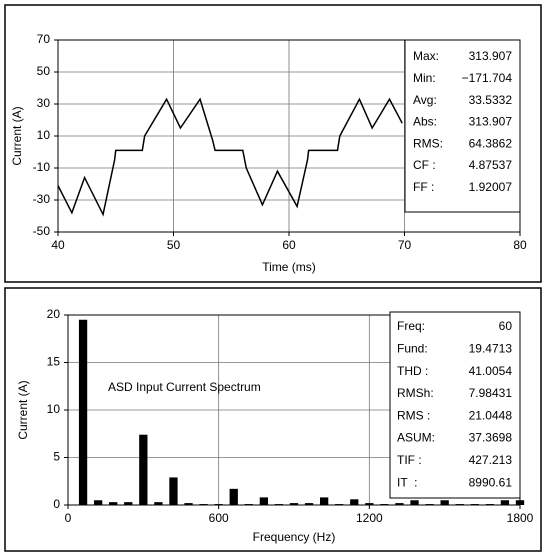 The width and height of the screenshot is (548, 556). What do you see at coordinates (42, 231) in the screenshot?
I see `y-tick-label: -50` at bounding box center [42, 231].